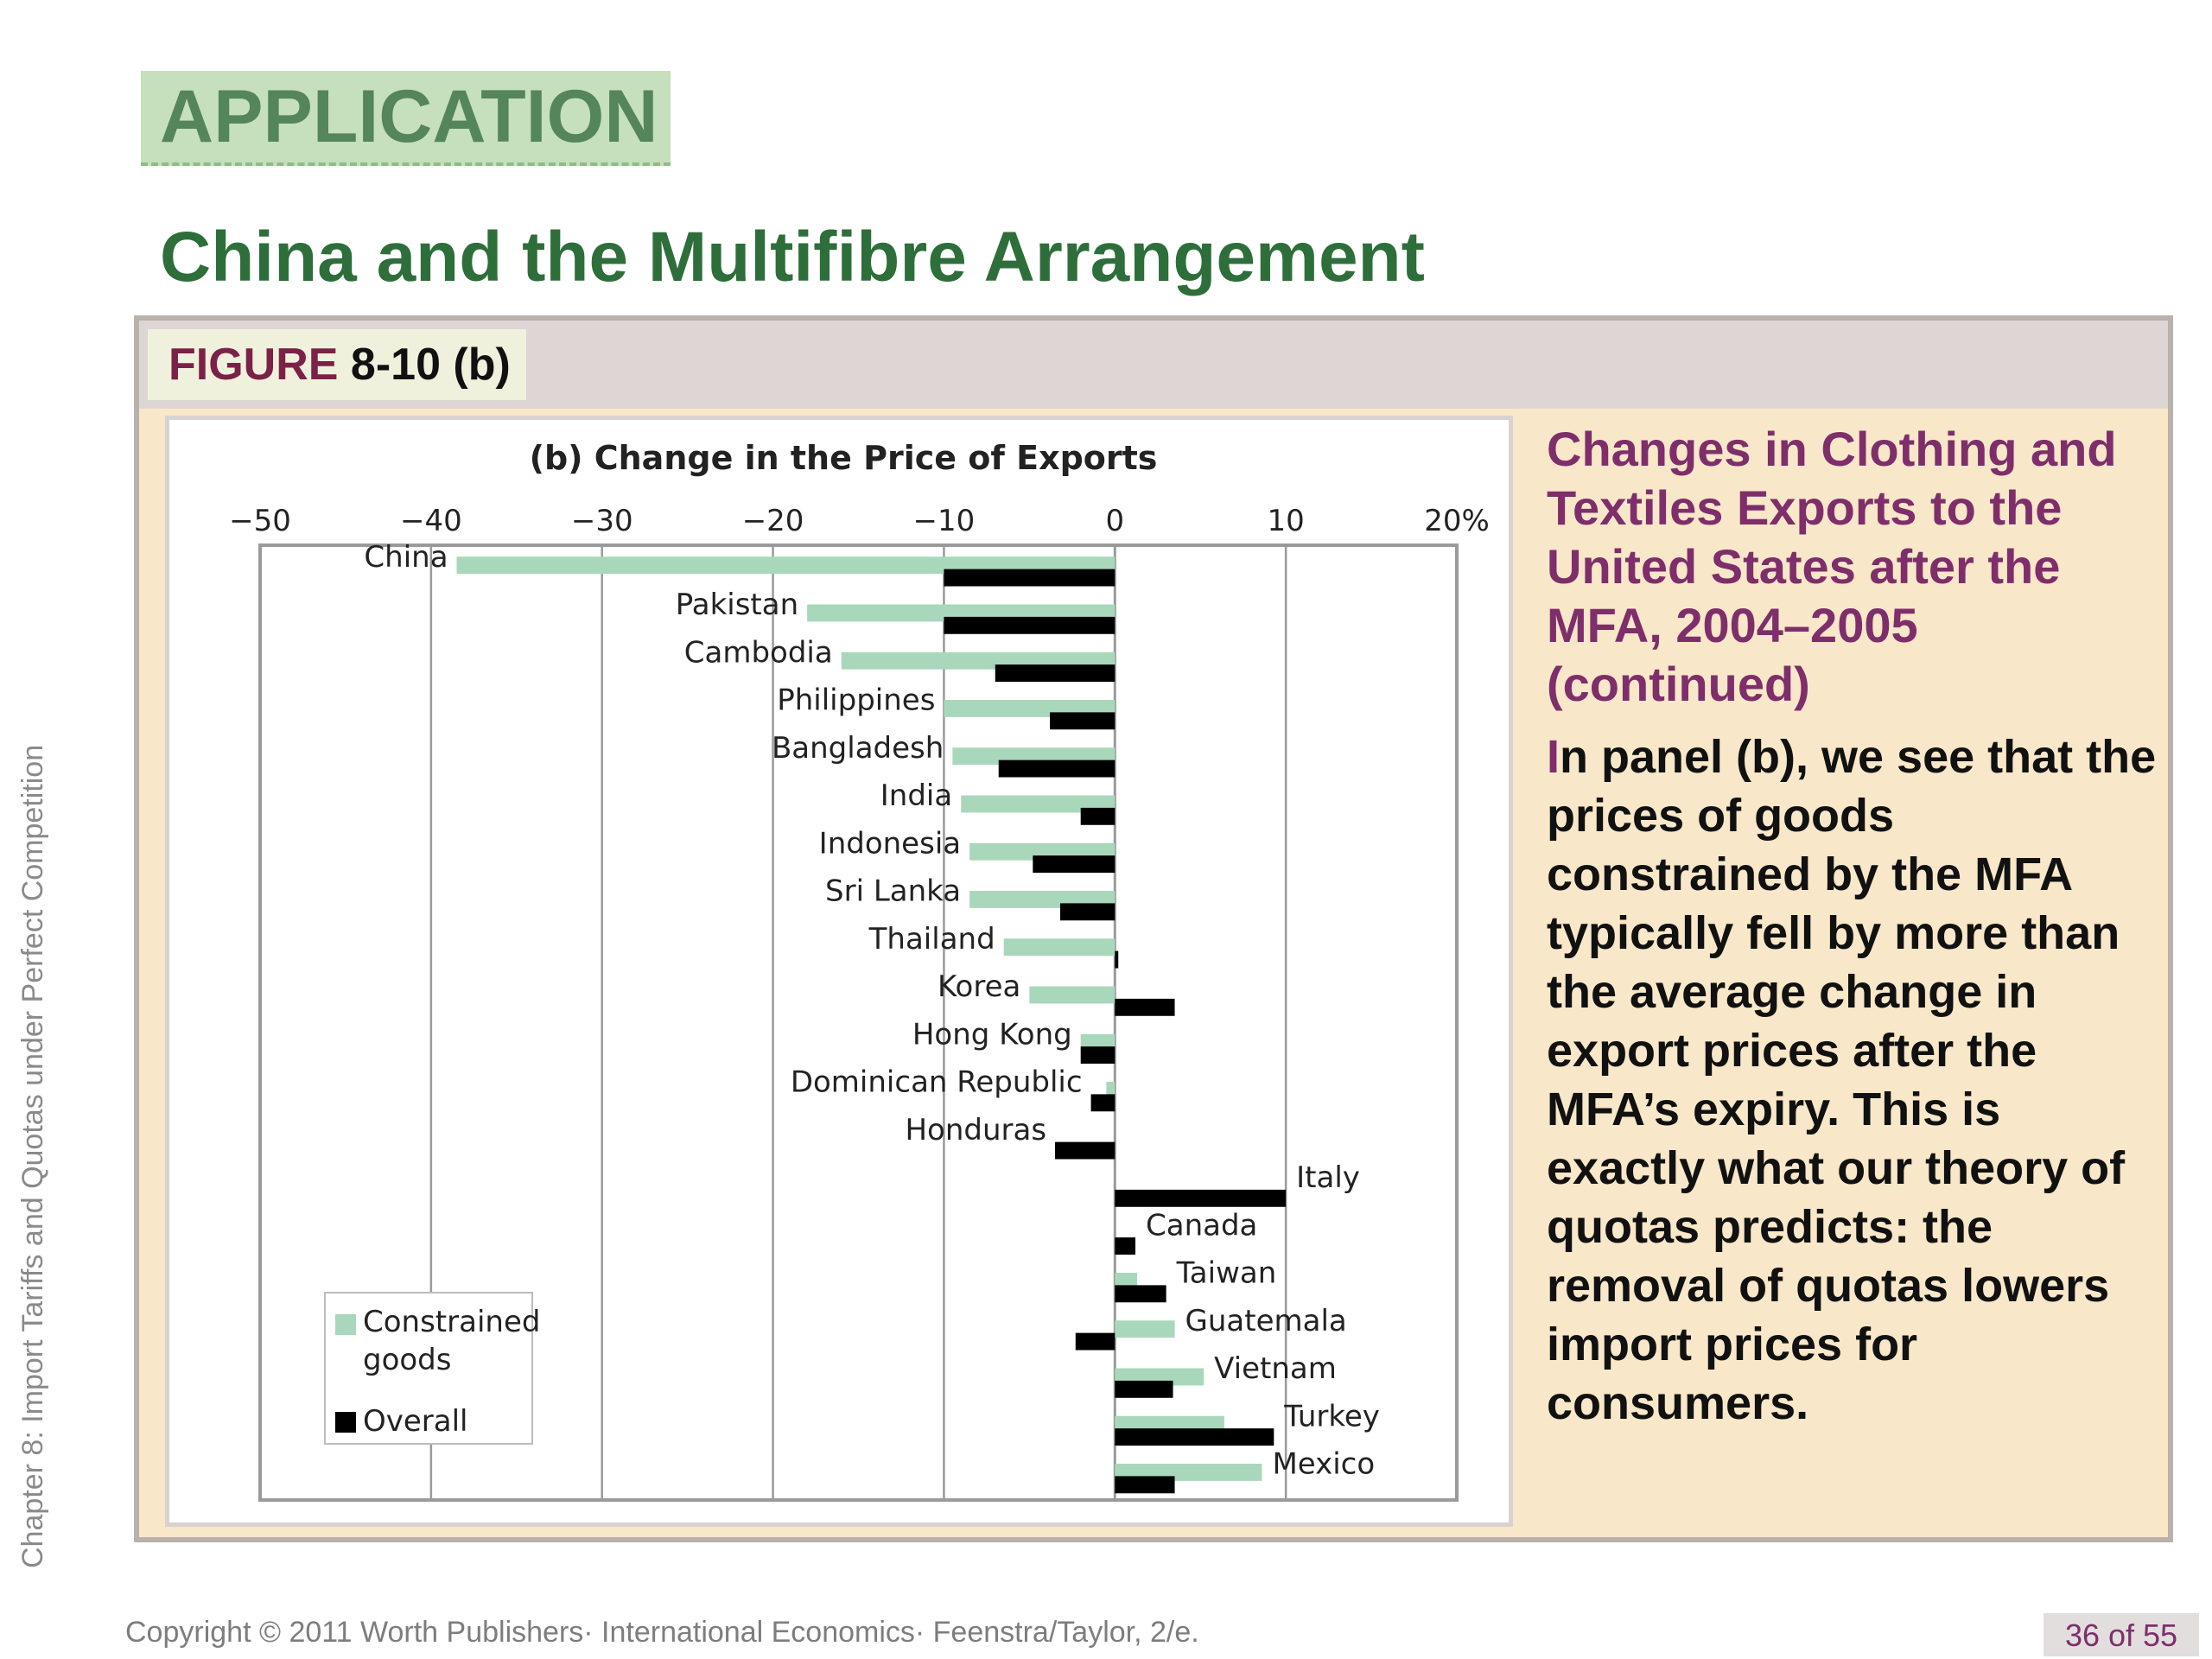 Image resolution: width=2212 pixels, height=1659 pixels. What do you see at coordinates (345, 1324) in the screenshot?
I see `legend-swatch-constrained` at bounding box center [345, 1324].